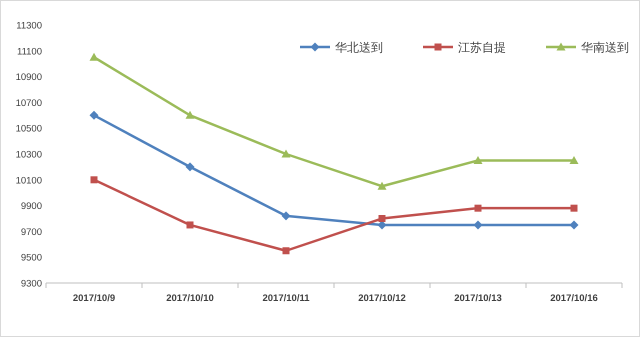 Image resolution: width=640 pixels, height=337 pixels. What do you see at coordinates (190, 298) in the screenshot?
I see `x-tick-label: 2017/10/10` at bounding box center [190, 298].